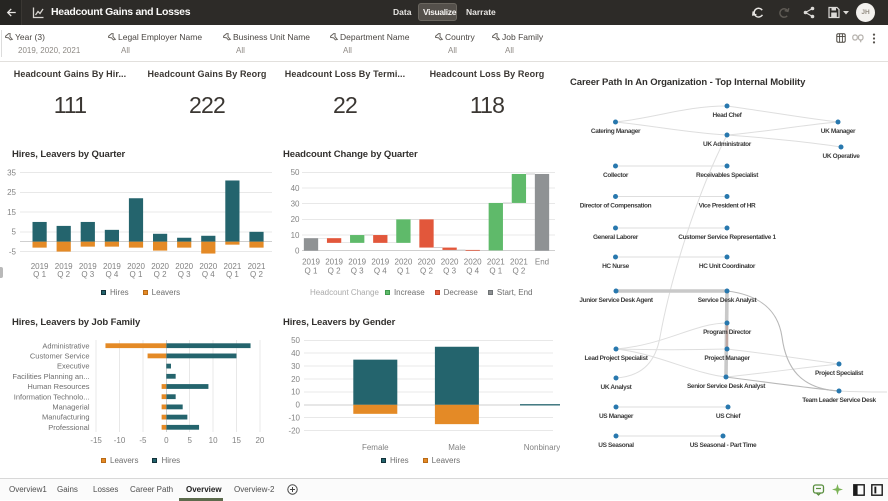 Image resolution: width=888 pixels, height=501 pixels. What do you see at coordinates (727, 237) in the screenshot?
I see `svg-text:Customer Service Representativ: Customer Service Representative 1` at bounding box center [727, 237].